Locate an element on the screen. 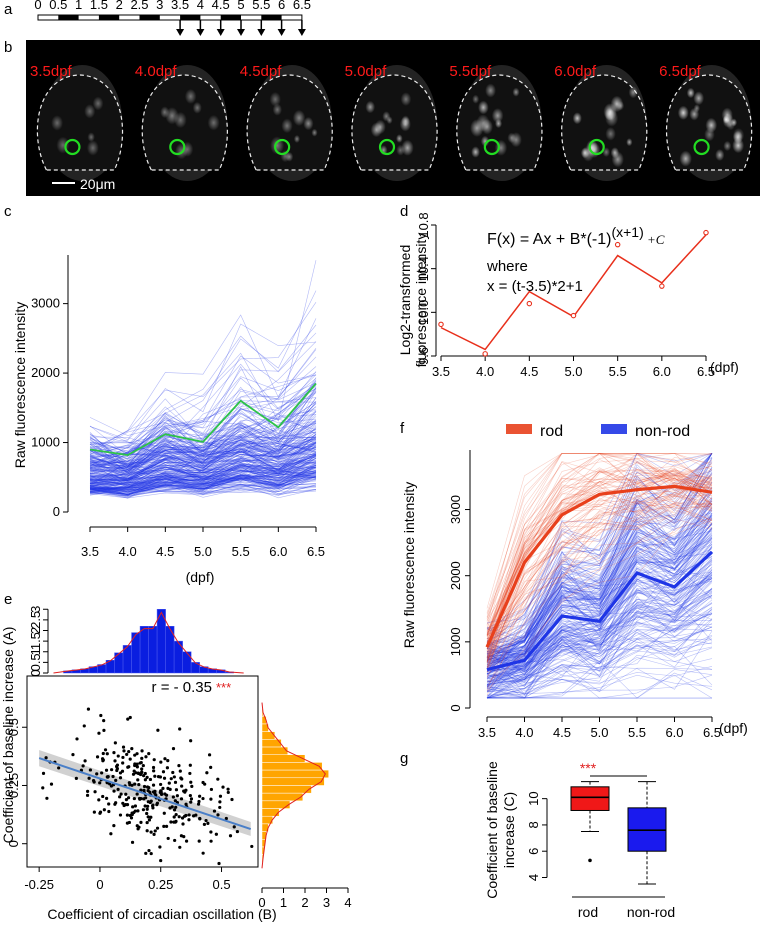 The height and width of the screenshot is (926, 763). chart-g-y-tick-label: 4 is located at coordinates (533, 877).